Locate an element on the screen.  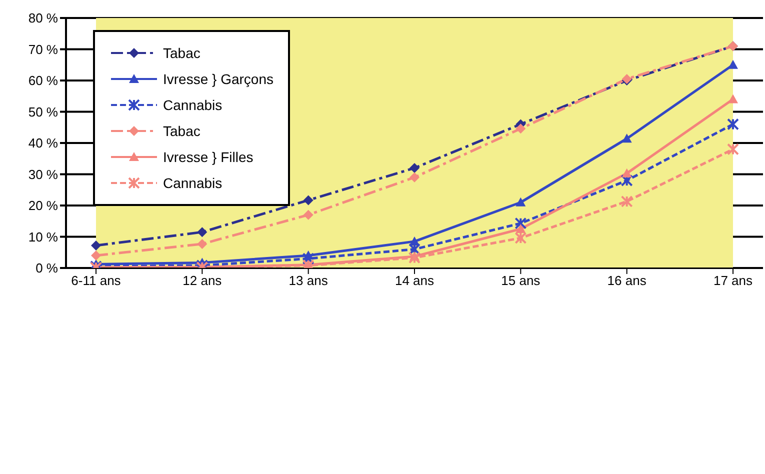
x-tick-label: 14 ans is located at coordinates (414, 280).